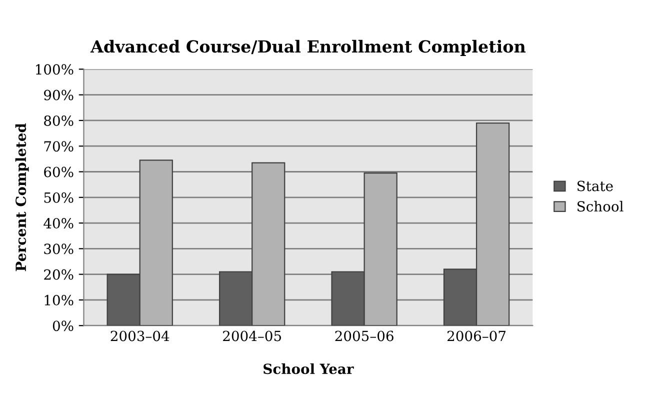 The image size is (670, 407). I want to click on x-tick-label: 2004–05, so click(252, 336).